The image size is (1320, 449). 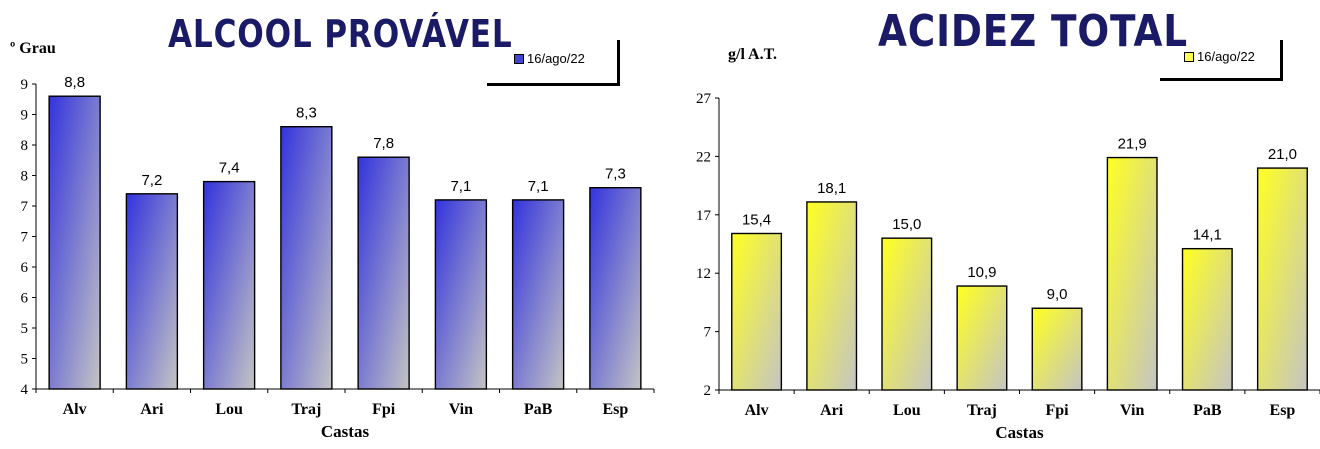 What do you see at coordinates (340, 34) in the screenshot?
I see `chart-title-alcool: ALCOOL PROVÁVEL` at bounding box center [340, 34].